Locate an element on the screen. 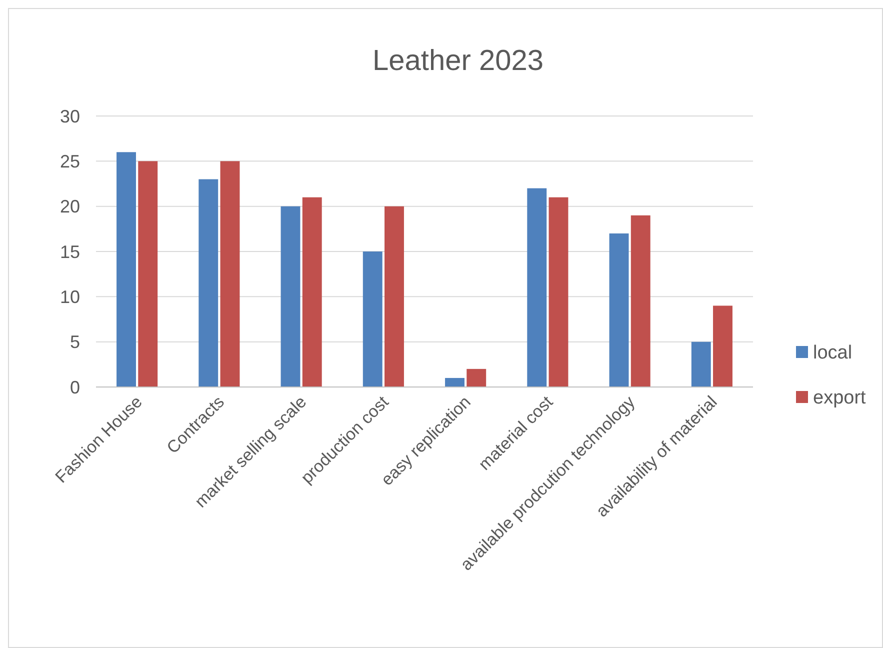 The image size is (883, 648). chart-title: Leather 2023 is located at coordinates (458, 61).